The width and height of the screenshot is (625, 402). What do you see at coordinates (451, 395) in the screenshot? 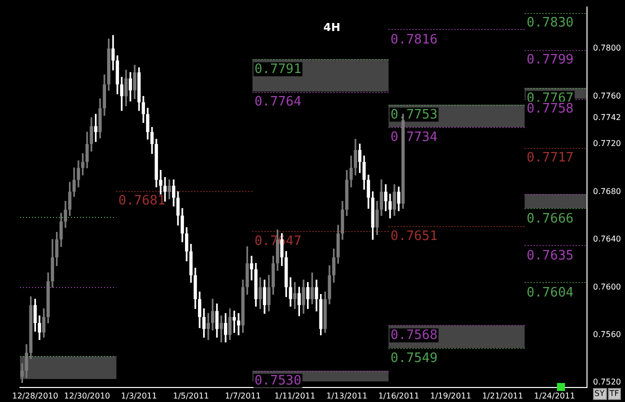
I see `x-tick-label: 1/19/2011` at bounding box center [451, 395].